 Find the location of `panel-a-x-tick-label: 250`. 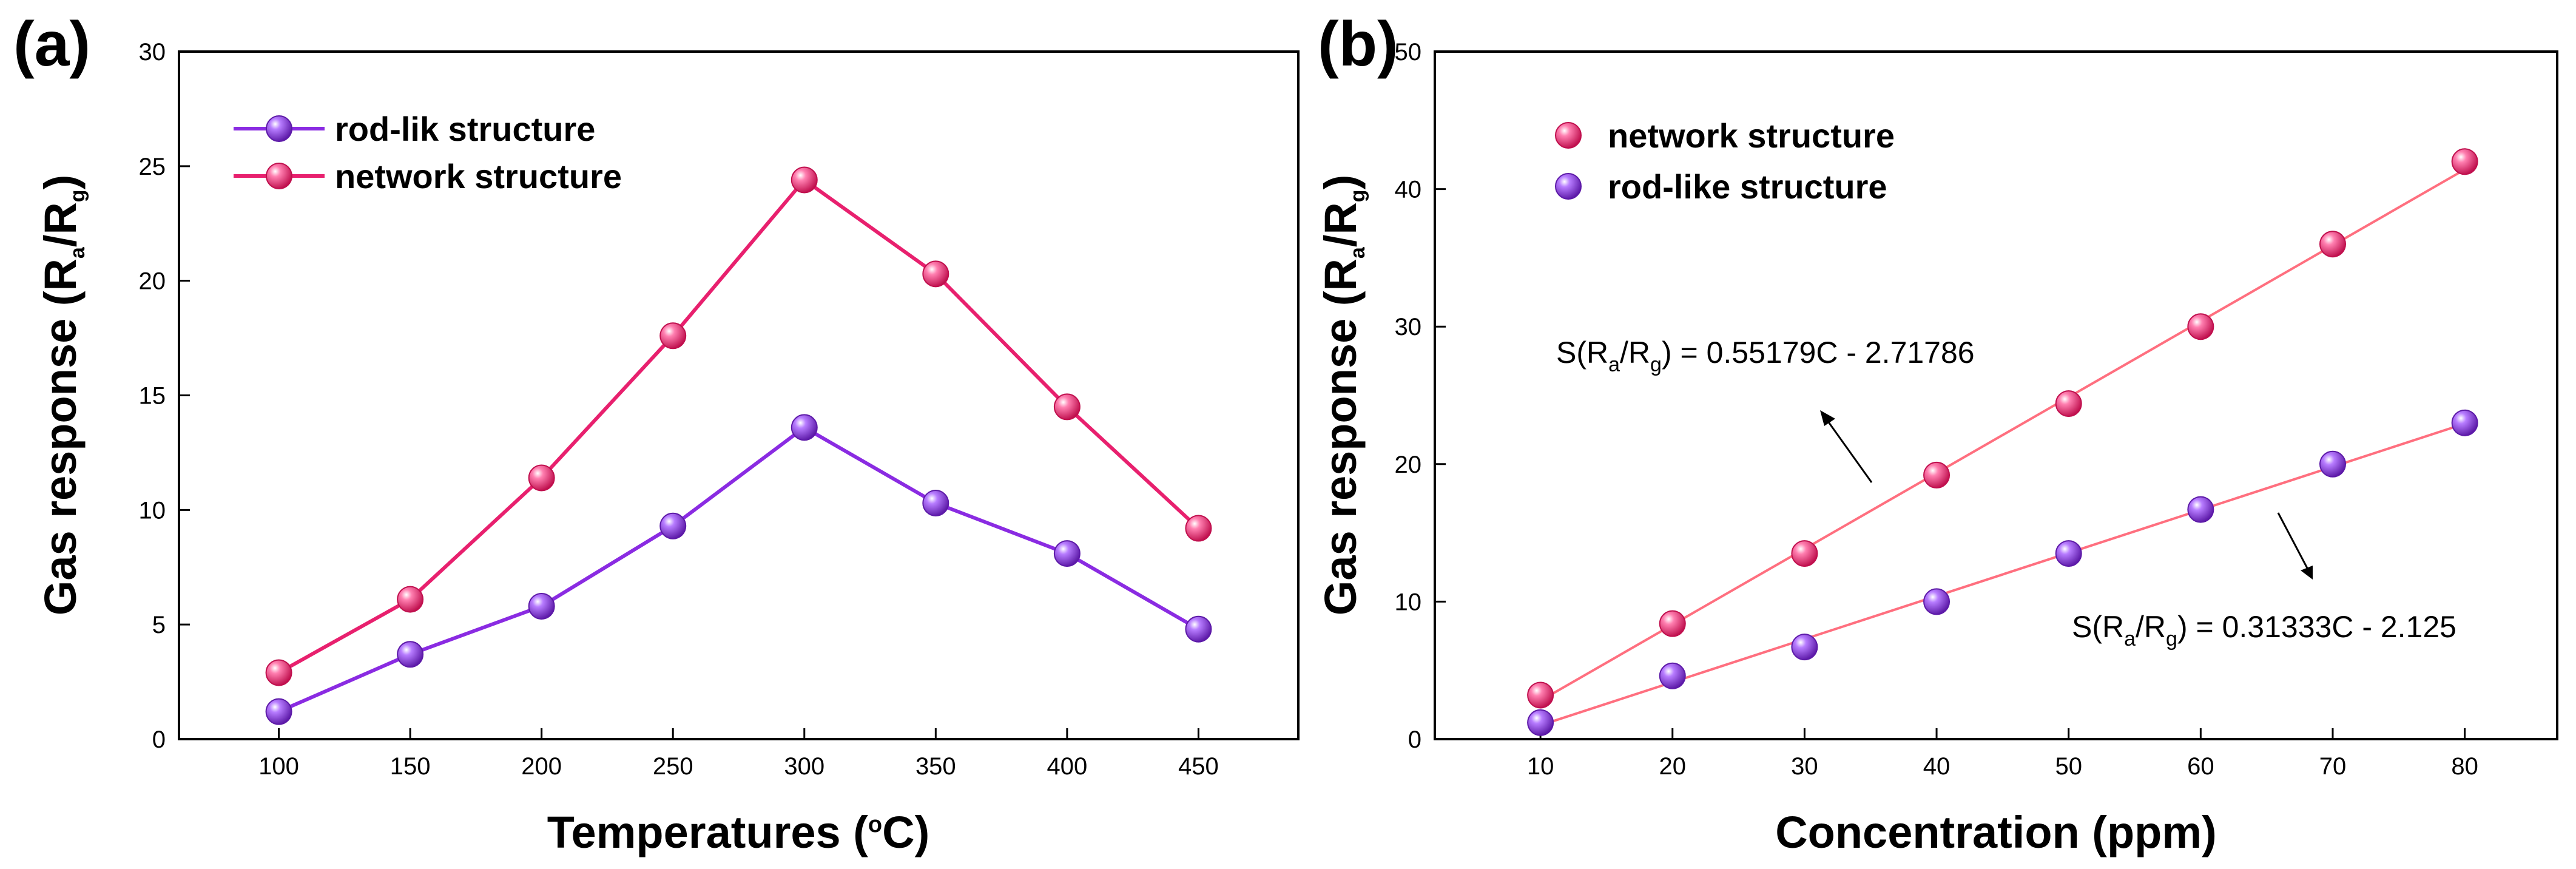

panel-a-x-tick-label: 250 is located at coordinates (673, 766).